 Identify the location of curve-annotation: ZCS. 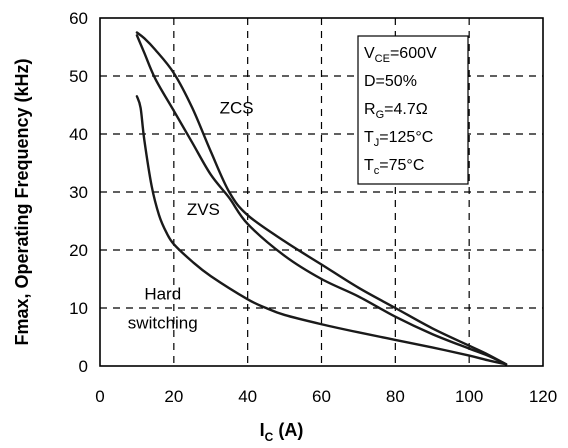
(237, 108).